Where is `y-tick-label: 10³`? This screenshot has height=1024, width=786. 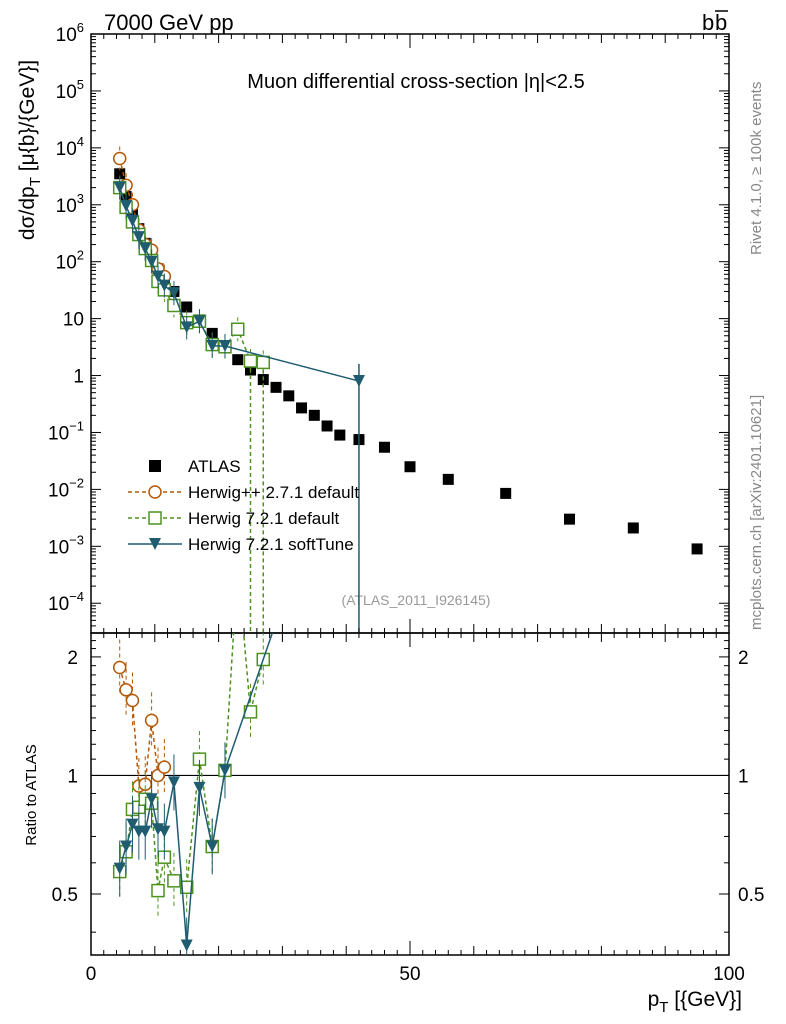
y-tick-label: 10³ is located at coordinates (70, 204).